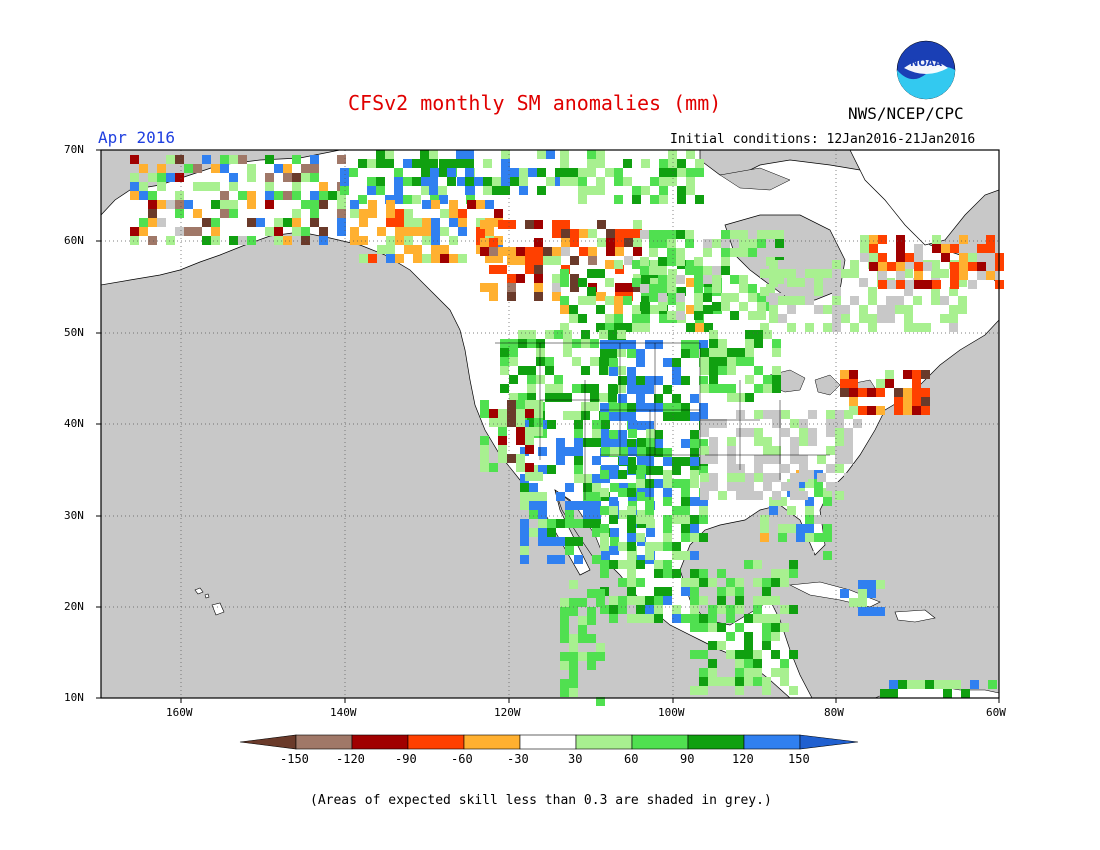  What do you see at coordinates (343, 712) in the screenshot?
I see `lon-label-140w: 140W` at bounding box center [343, 712].